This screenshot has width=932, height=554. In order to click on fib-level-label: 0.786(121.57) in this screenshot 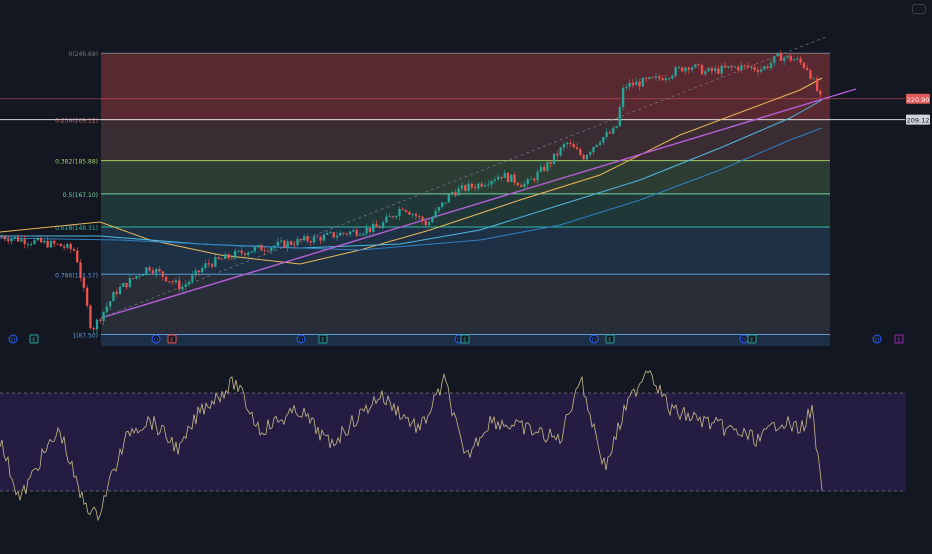, I will do `click(76, 275)`.